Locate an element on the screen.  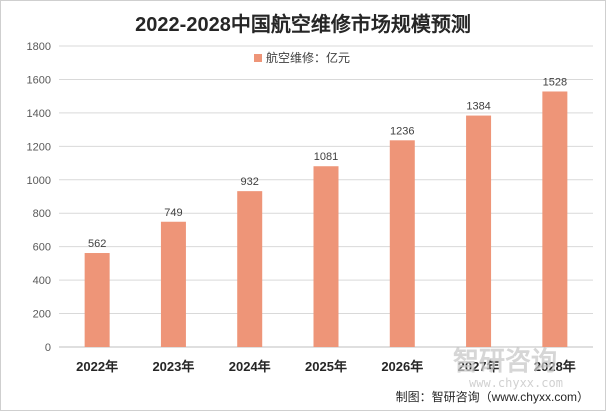
x-tick-label: 2028年 is located at coordinates (555, 366).